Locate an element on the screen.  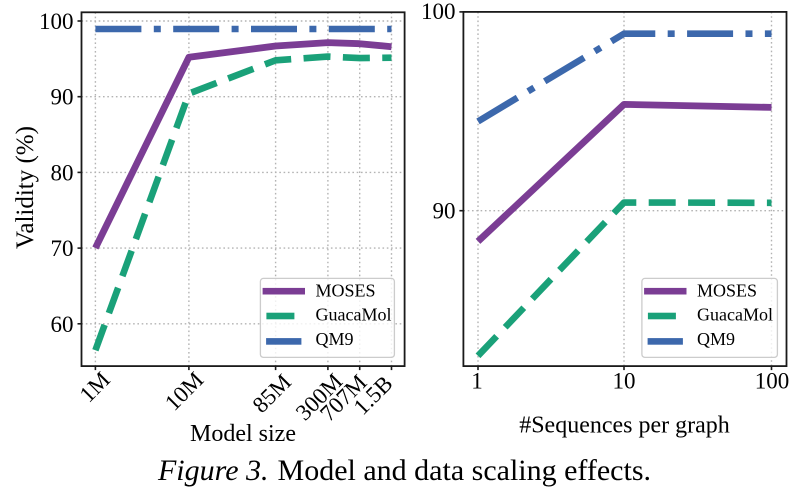
svg-text: 70 is located at coordinates (62, 248).